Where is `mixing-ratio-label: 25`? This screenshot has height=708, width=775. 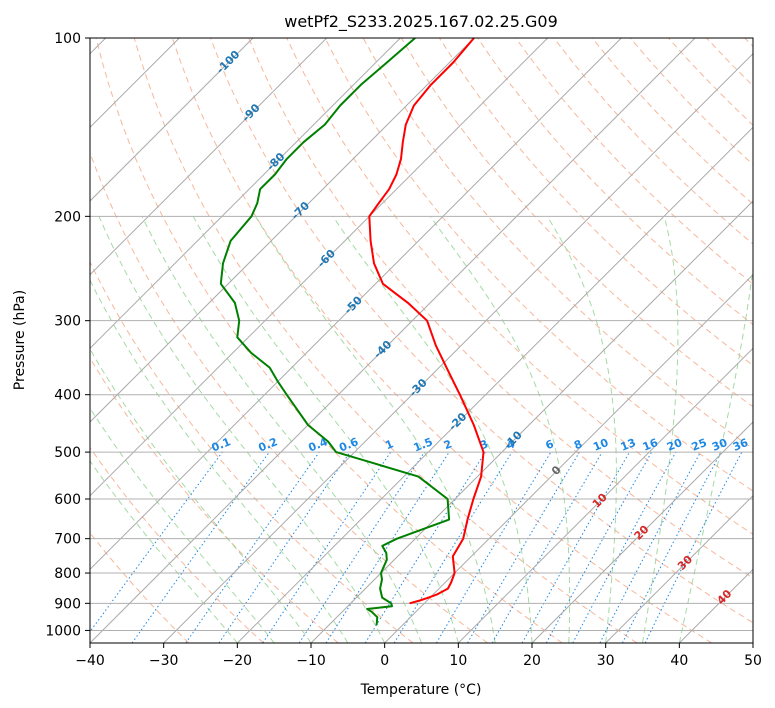
mixing-ratio-label: 25 is located at coordinates (699, 445).